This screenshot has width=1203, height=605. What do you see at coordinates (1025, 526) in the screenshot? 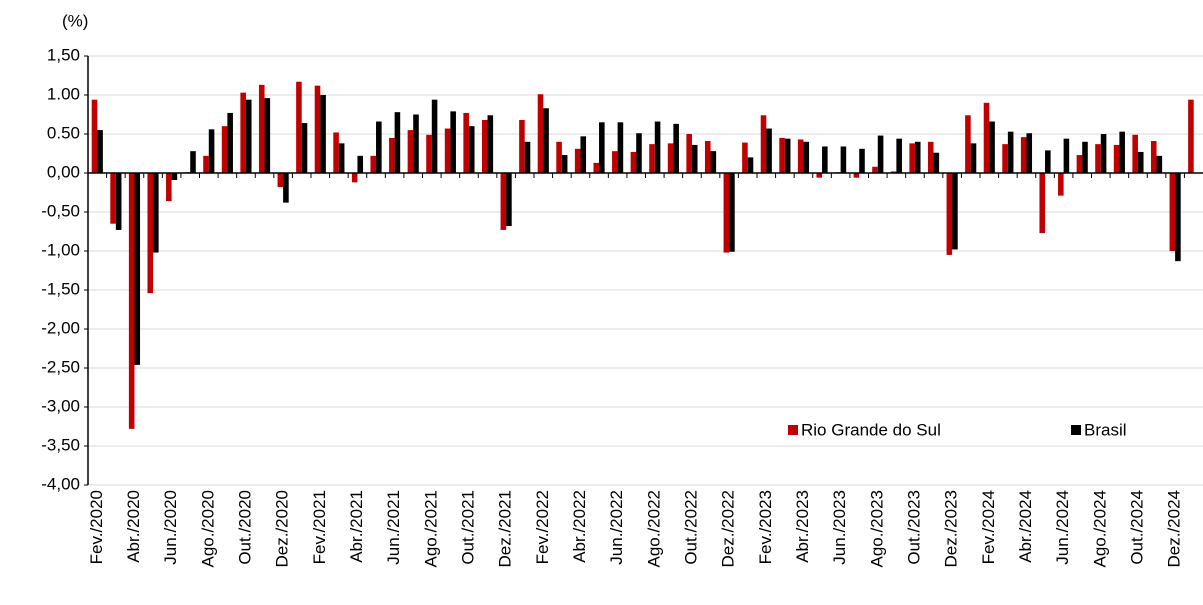
I see `x-tick-label: Abr./2024` at bounding box center [1025, 526].